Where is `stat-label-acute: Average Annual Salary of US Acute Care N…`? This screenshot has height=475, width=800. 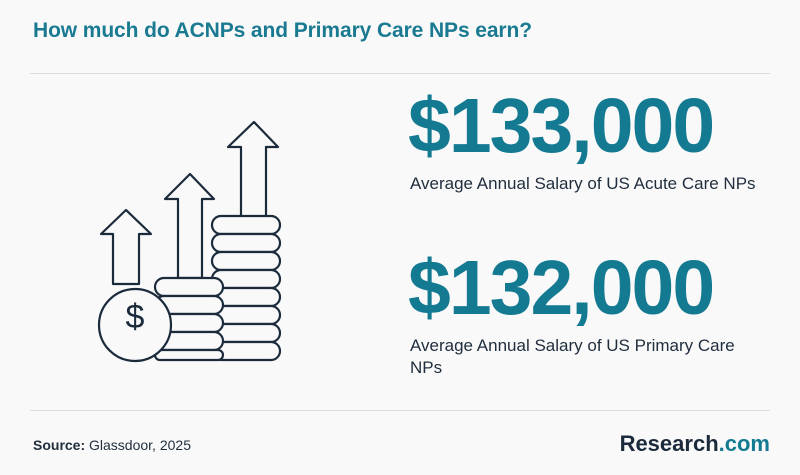 stat-label-acute: Average Annual Salary of US Acute Care N… is located at coordinates (583, 183).